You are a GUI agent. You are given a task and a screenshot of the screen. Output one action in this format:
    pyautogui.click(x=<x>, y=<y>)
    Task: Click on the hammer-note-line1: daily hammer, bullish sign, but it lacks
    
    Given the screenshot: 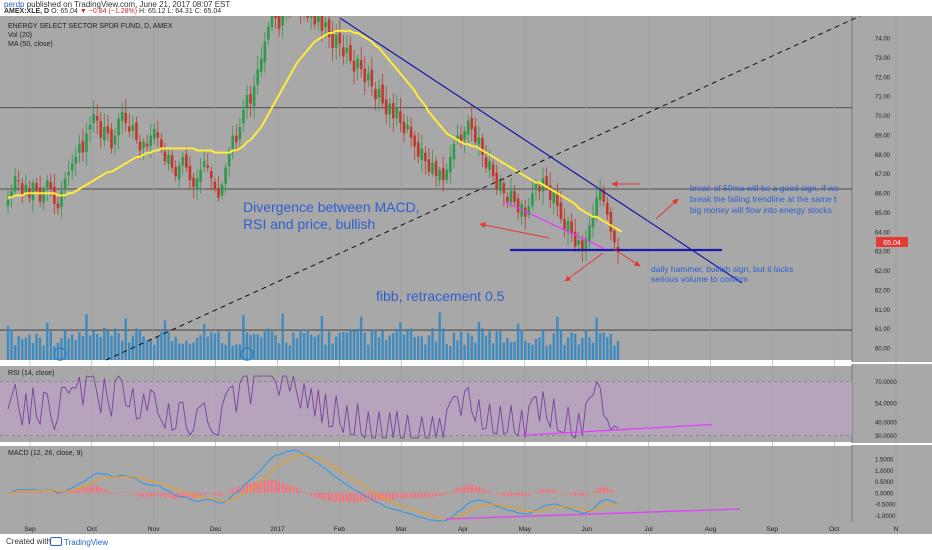 What is the action you would take?
    pyautogui.click(x=722, y=269)
    